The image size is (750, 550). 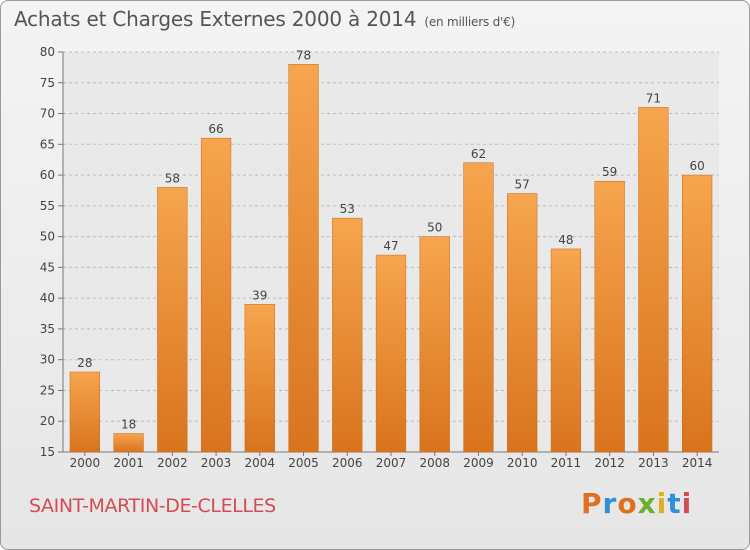 What do you see at coordinates (47, 421) in the screenshot?
I see `y-tick-label: 20` at bounding box center [47, 421].